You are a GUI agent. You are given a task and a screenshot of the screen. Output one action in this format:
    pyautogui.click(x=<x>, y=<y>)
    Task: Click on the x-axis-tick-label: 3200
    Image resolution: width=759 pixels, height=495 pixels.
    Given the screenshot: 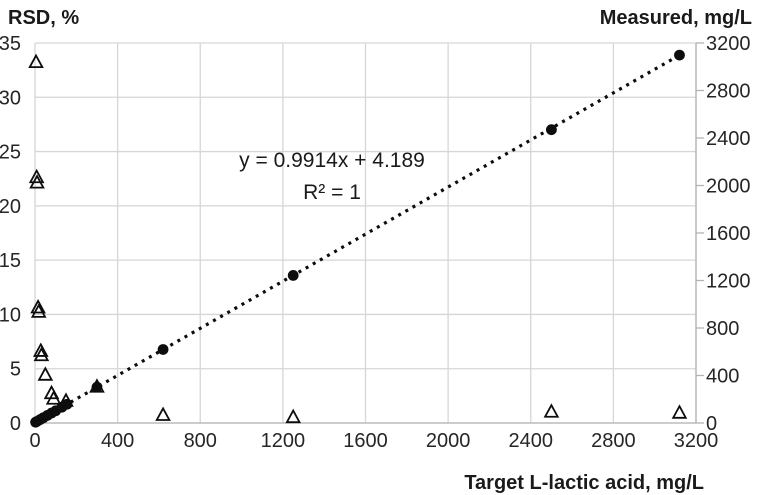 What is the action you would take?
    pyautogui.click(x=696, y=441)
    